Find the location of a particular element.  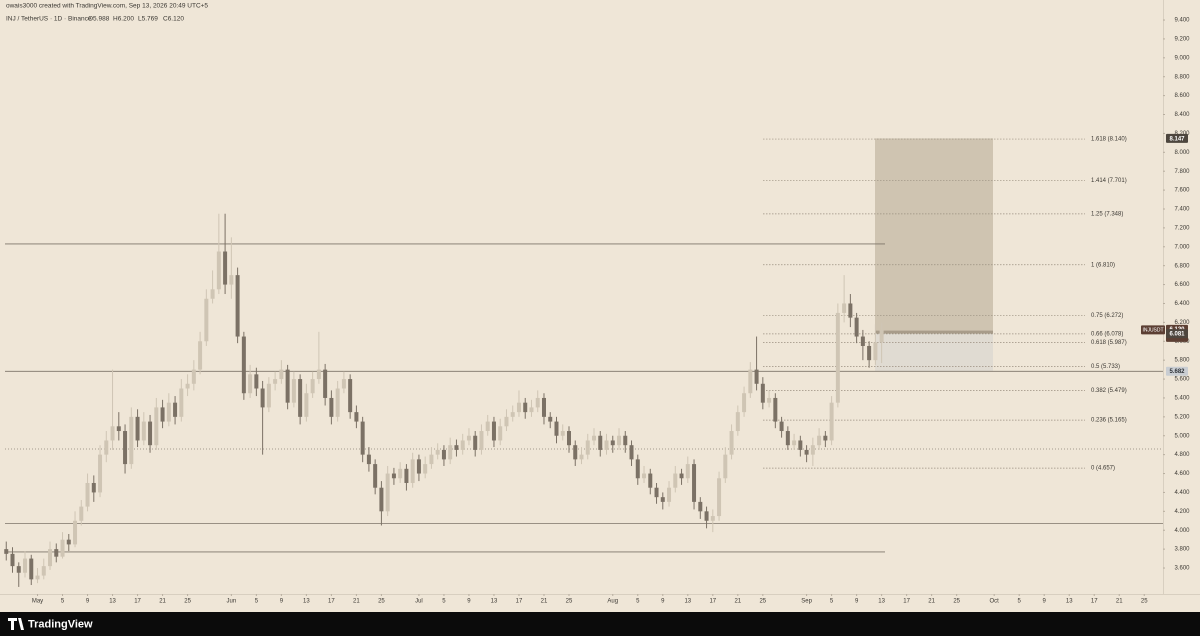

x-tick-label: Aug is located at coordinates (612, 602).